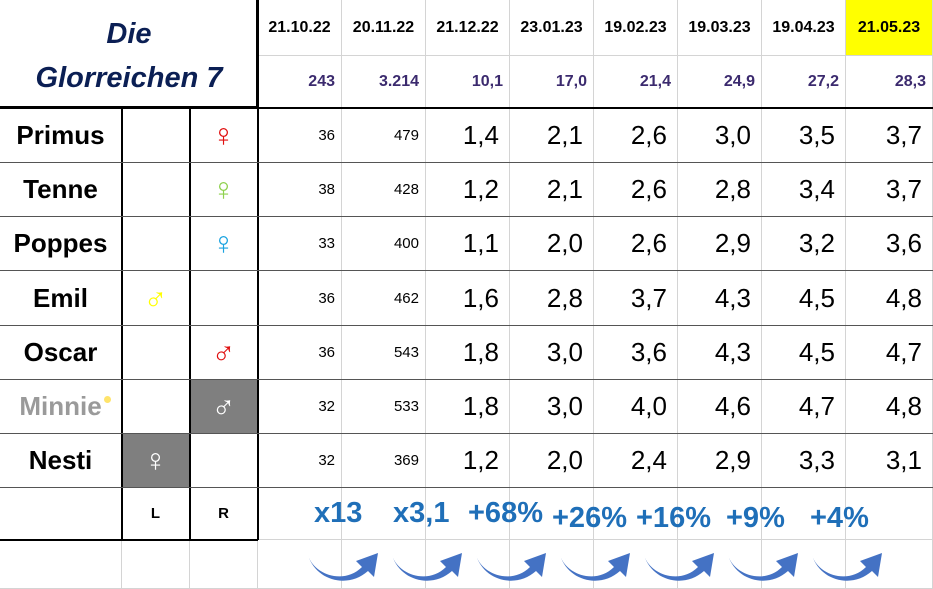 The width and height of the screenshot is (933, 589). Describe the element at coordinates (720, 407) in the screenshot. I see `value-cell: 4,6` at that location.